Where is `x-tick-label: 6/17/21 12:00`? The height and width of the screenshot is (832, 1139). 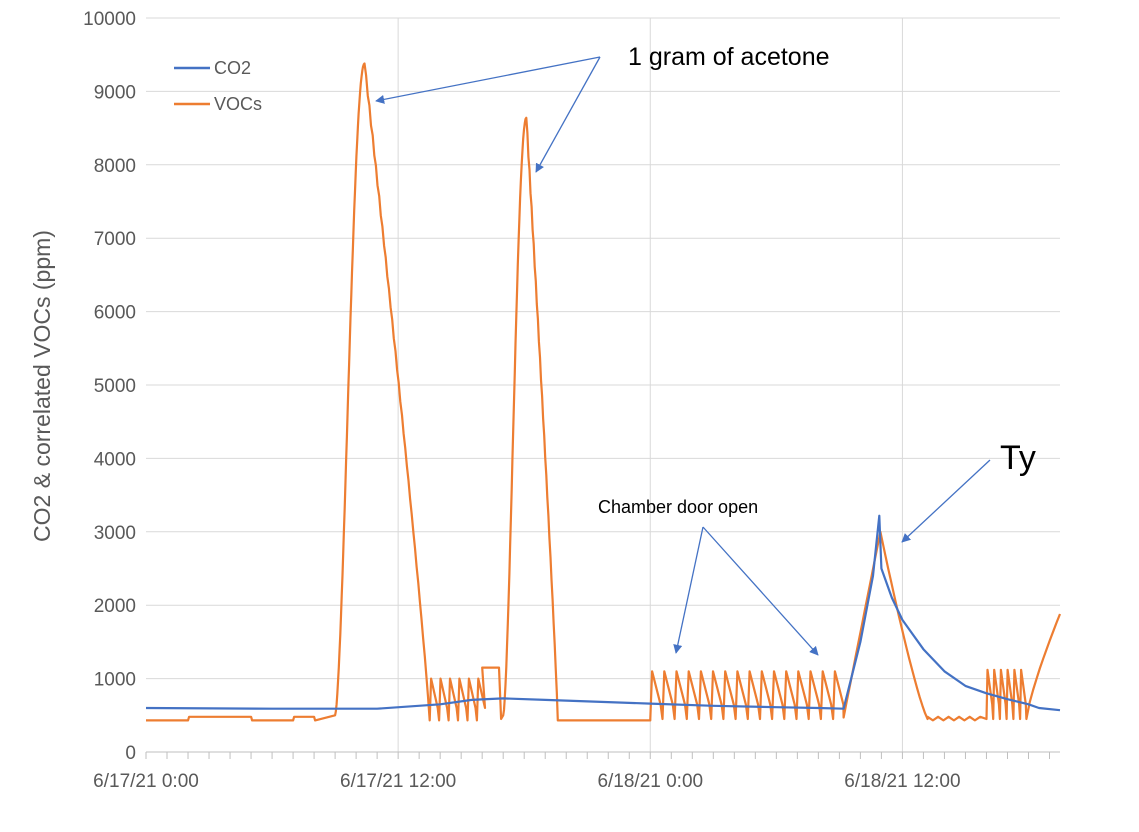
x-tick-label: 6/17/21 12:00 is located at coordinates (398, 781).